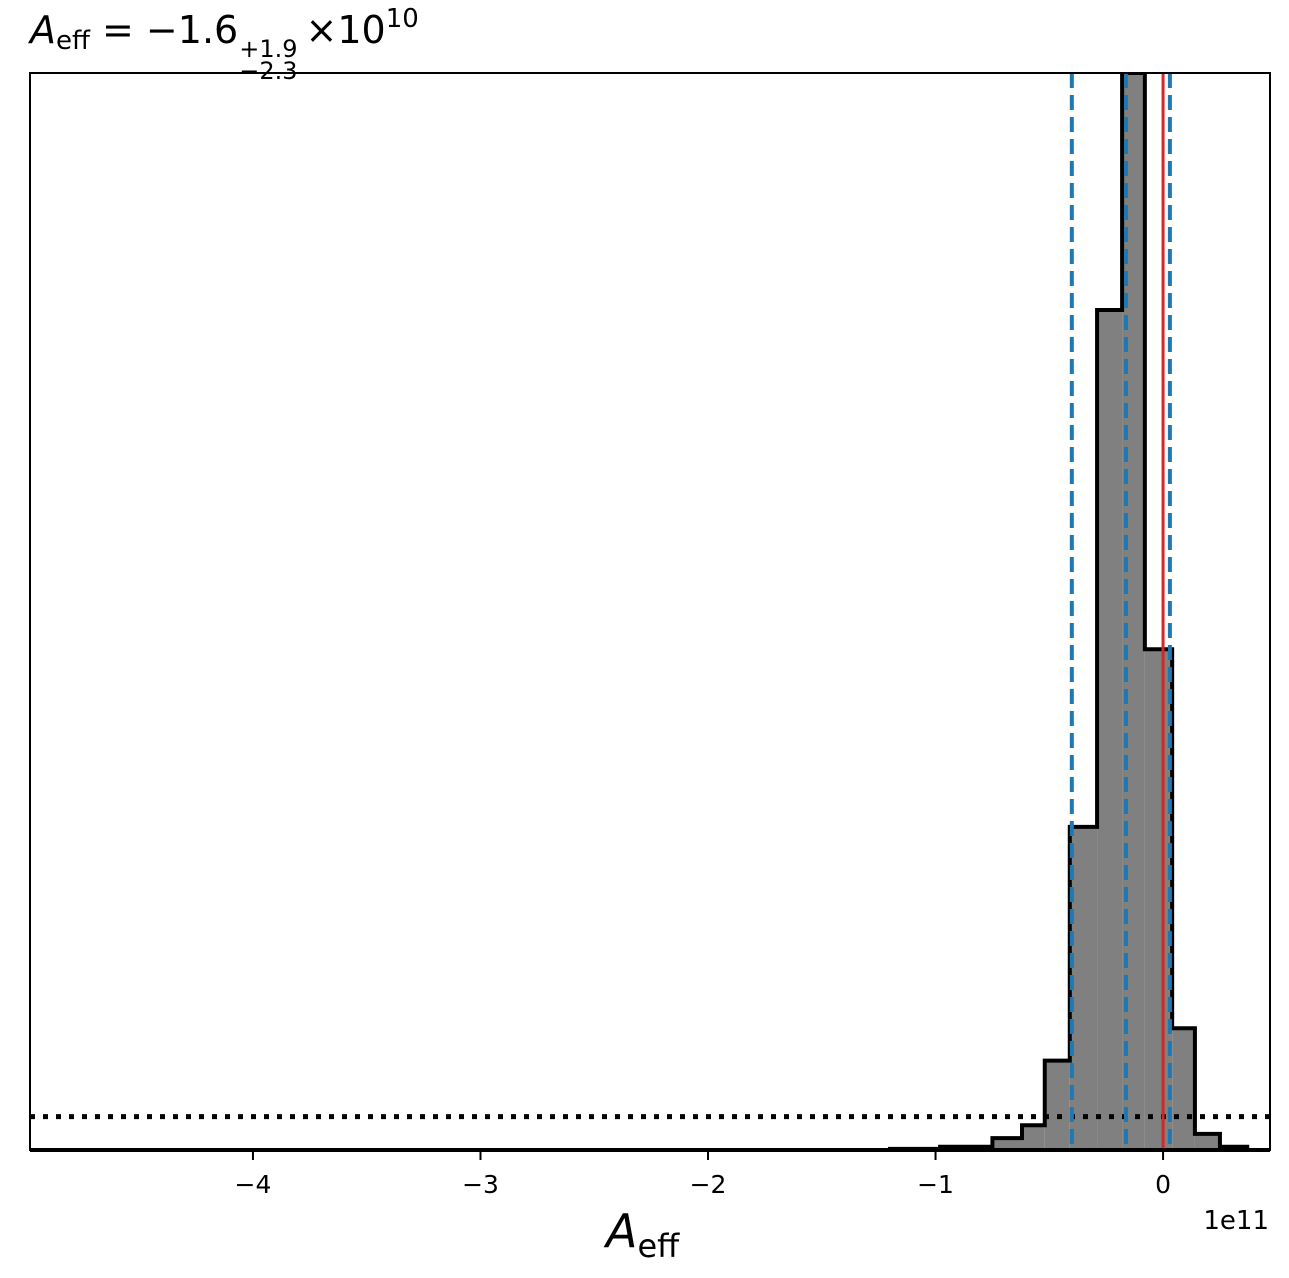 Image resolution: width=1289 pixels, height=1278 pixels. I want to click on x-tick-label: −3, so click(480, 1184).